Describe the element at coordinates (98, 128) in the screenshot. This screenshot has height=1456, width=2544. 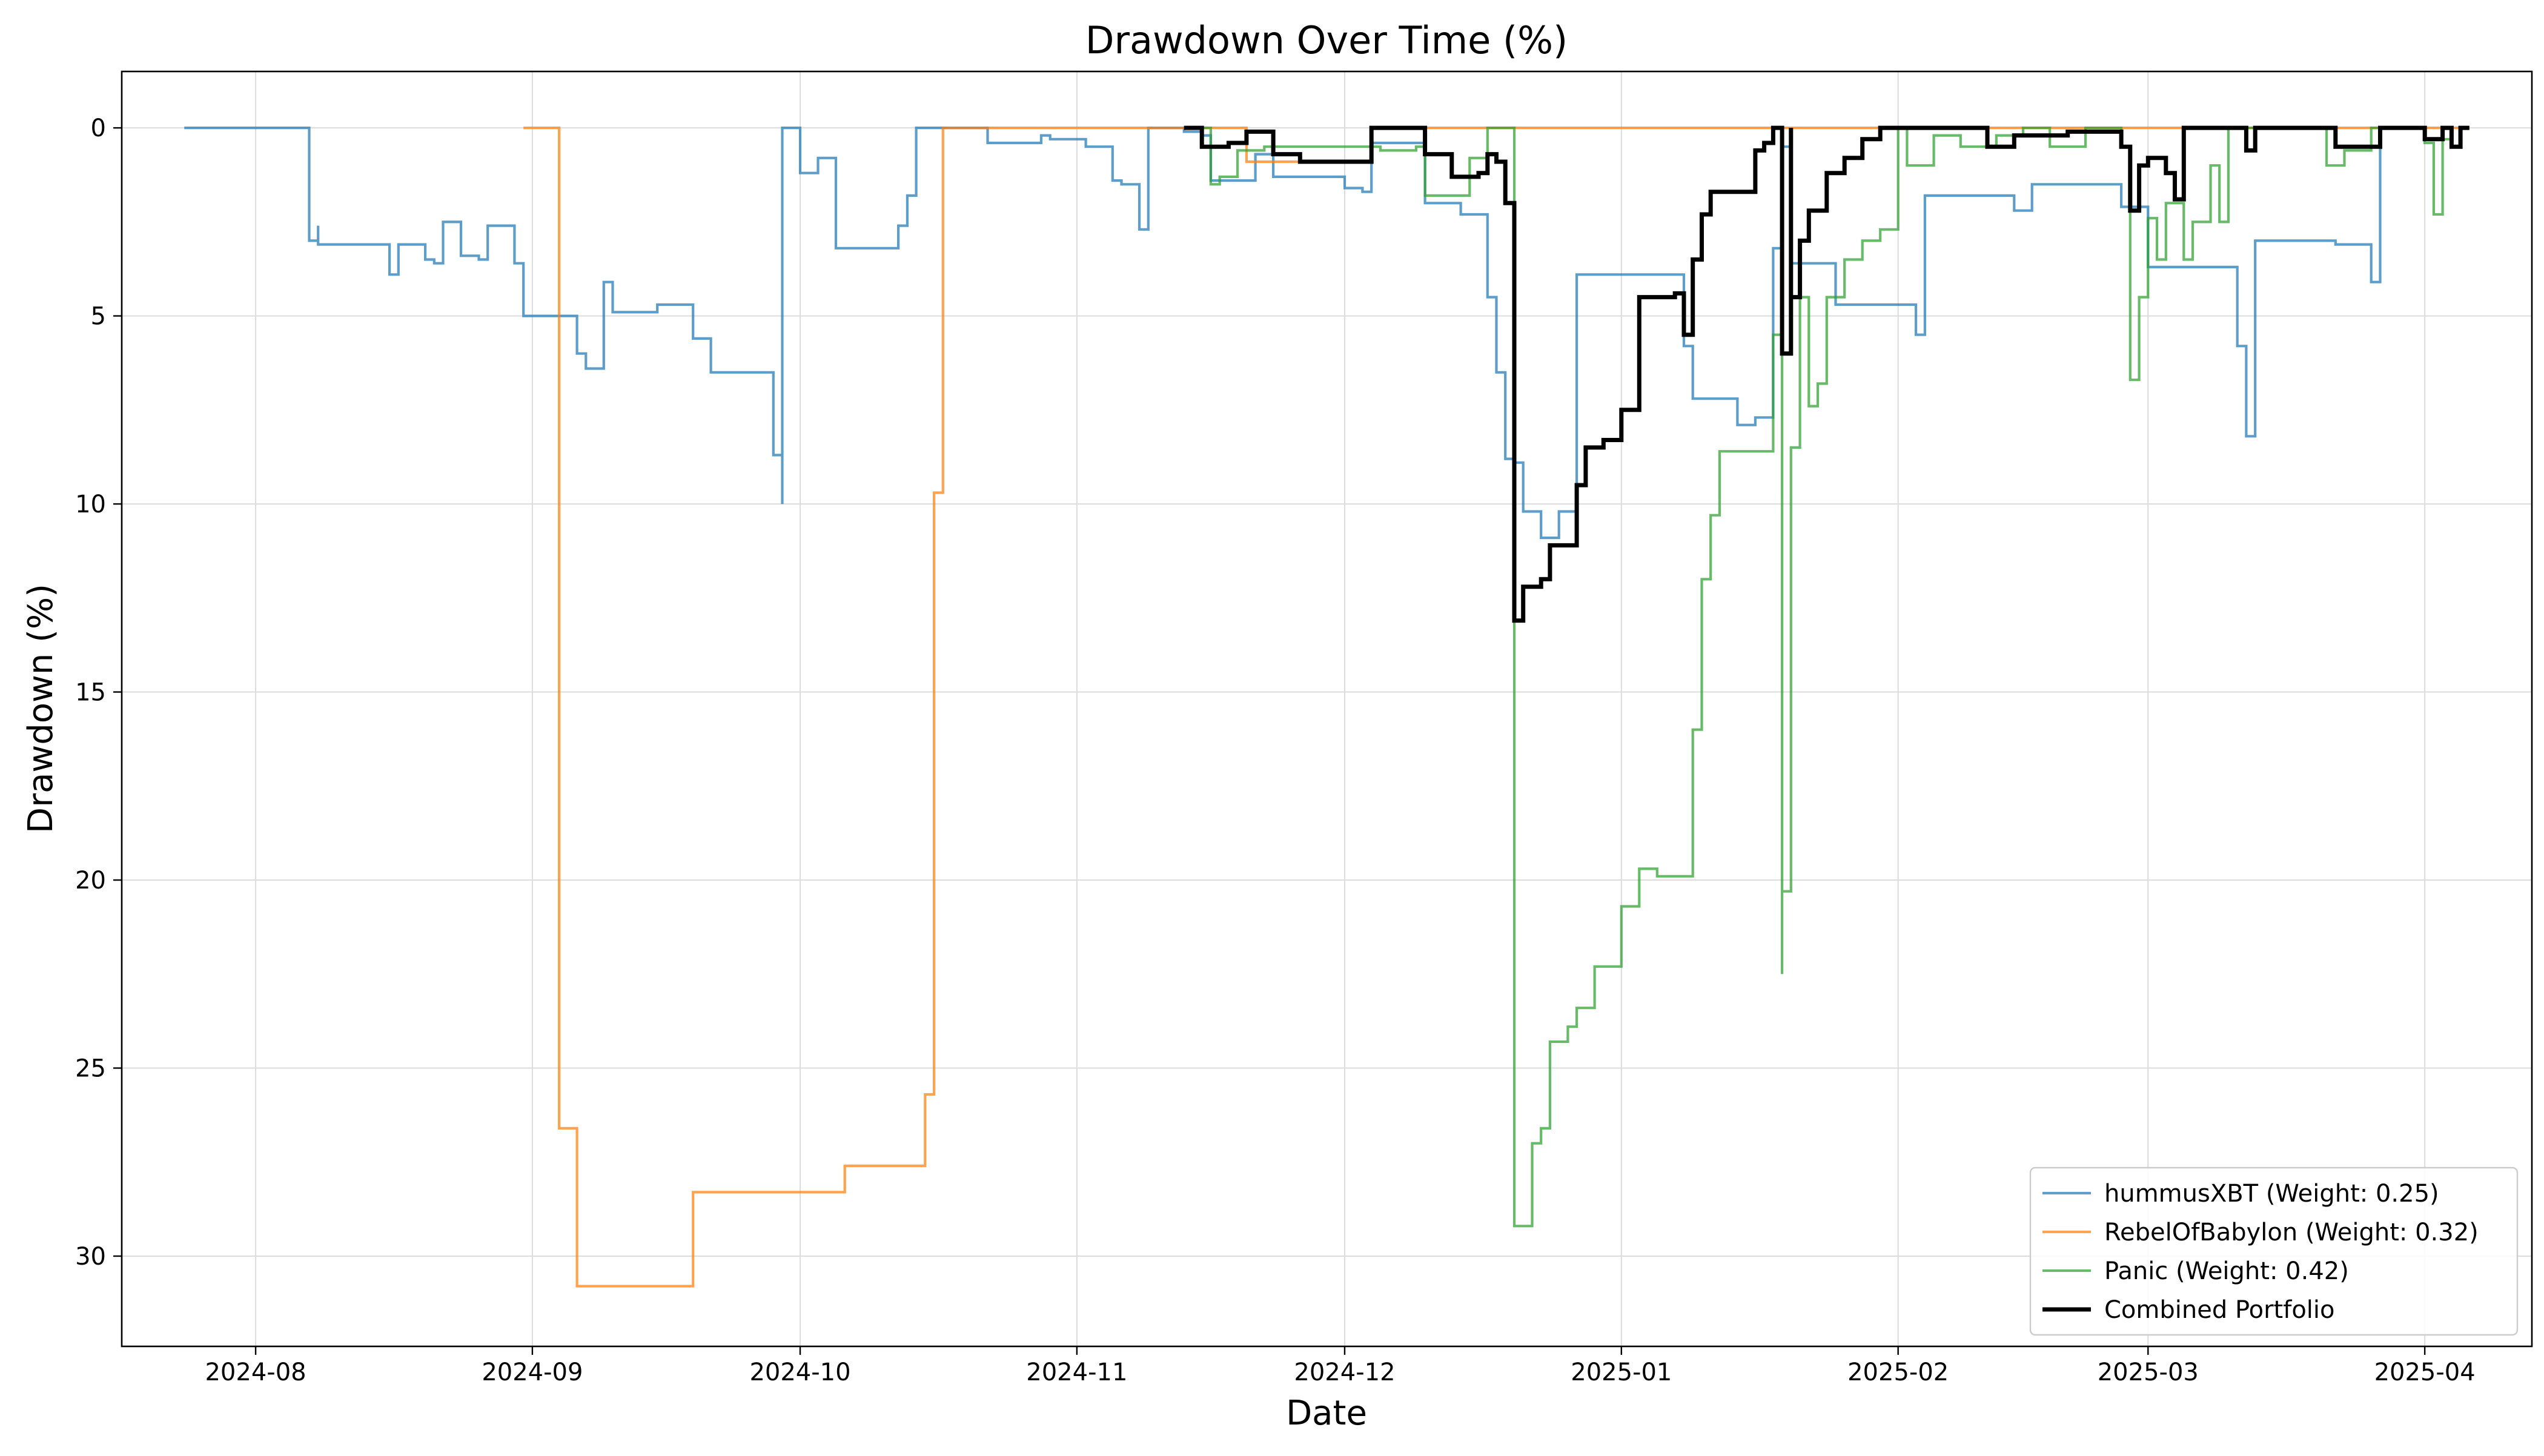
I see `y-tick-label: 0` at that location.